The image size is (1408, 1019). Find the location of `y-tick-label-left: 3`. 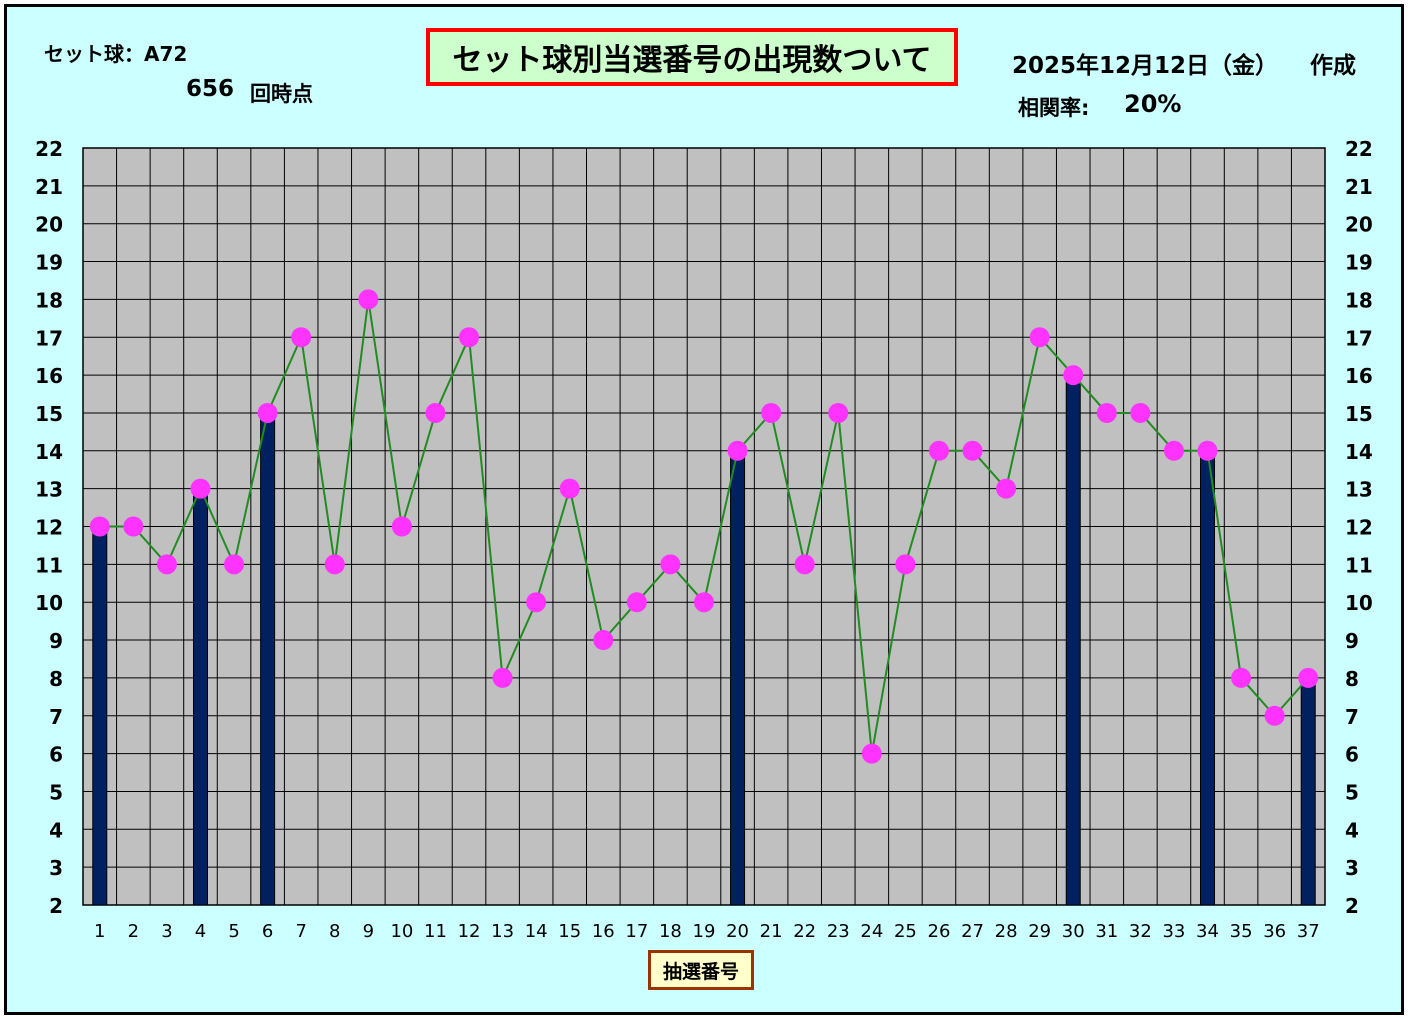

y-tick-label-left: 3 is located at coordinates (56, 868).